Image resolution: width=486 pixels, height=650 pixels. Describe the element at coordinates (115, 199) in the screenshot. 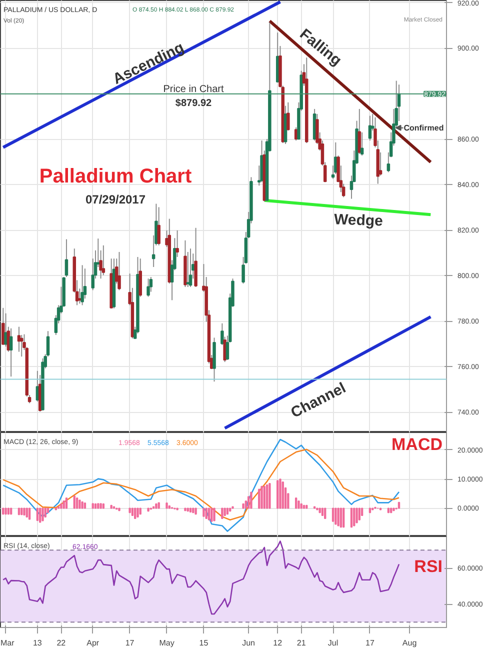

I see `text: 07/29/2017` at that location.